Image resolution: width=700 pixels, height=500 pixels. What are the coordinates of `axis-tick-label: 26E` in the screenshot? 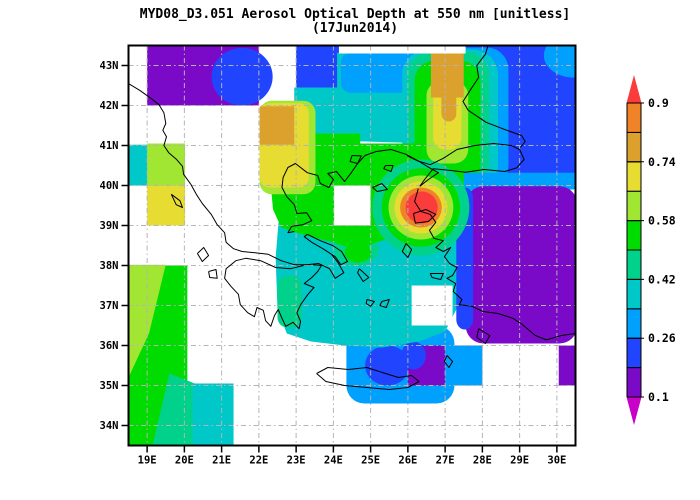 It's located at (407, 461).